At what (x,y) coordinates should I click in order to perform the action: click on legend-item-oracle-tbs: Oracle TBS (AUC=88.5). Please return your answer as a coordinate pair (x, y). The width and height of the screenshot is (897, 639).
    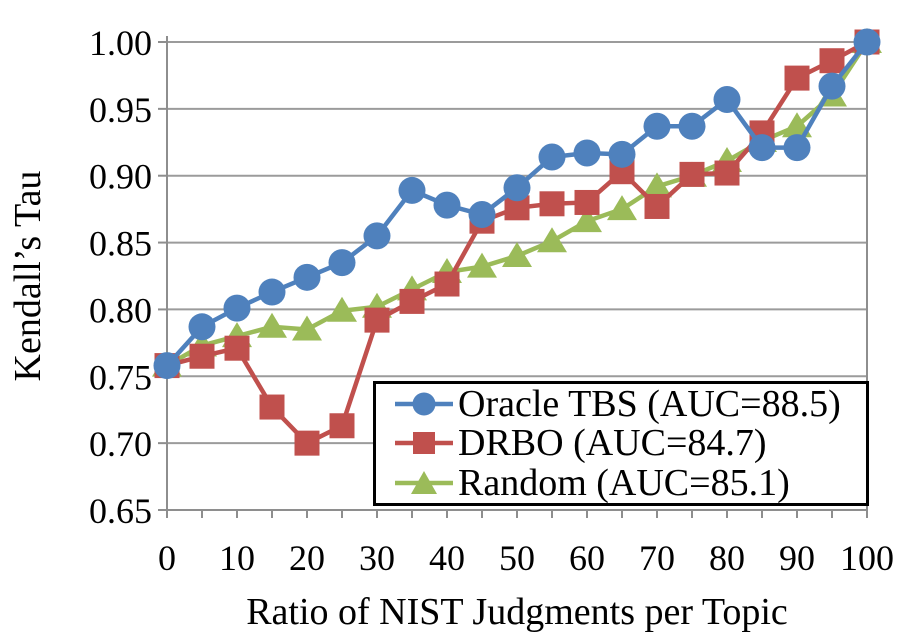
    Looking at the image, I should click on (629, 404).